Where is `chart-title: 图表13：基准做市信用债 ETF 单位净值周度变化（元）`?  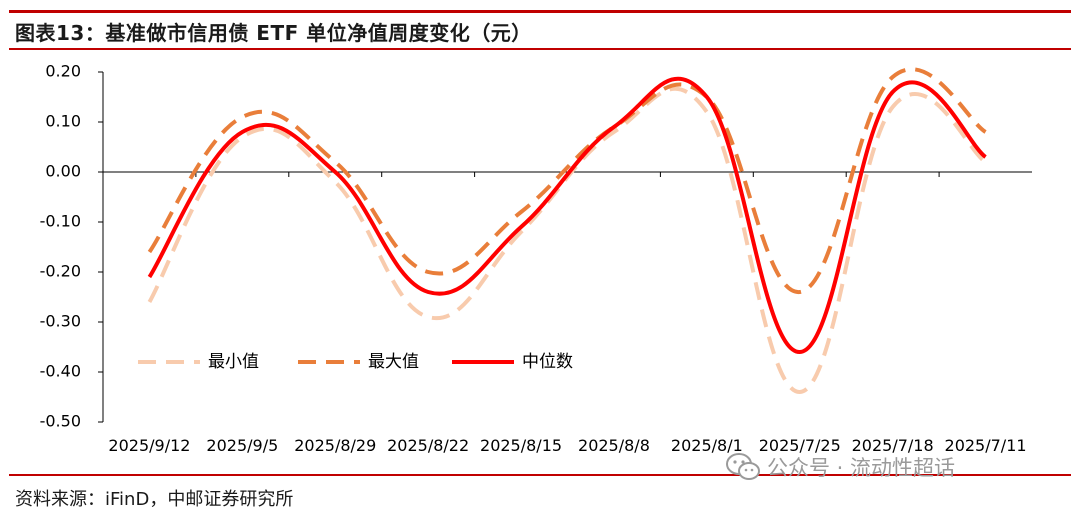
chart-title: 图表13：基准做市信用债 ETF 单位净值周度变化（元） is located at coordinates (273, 33).